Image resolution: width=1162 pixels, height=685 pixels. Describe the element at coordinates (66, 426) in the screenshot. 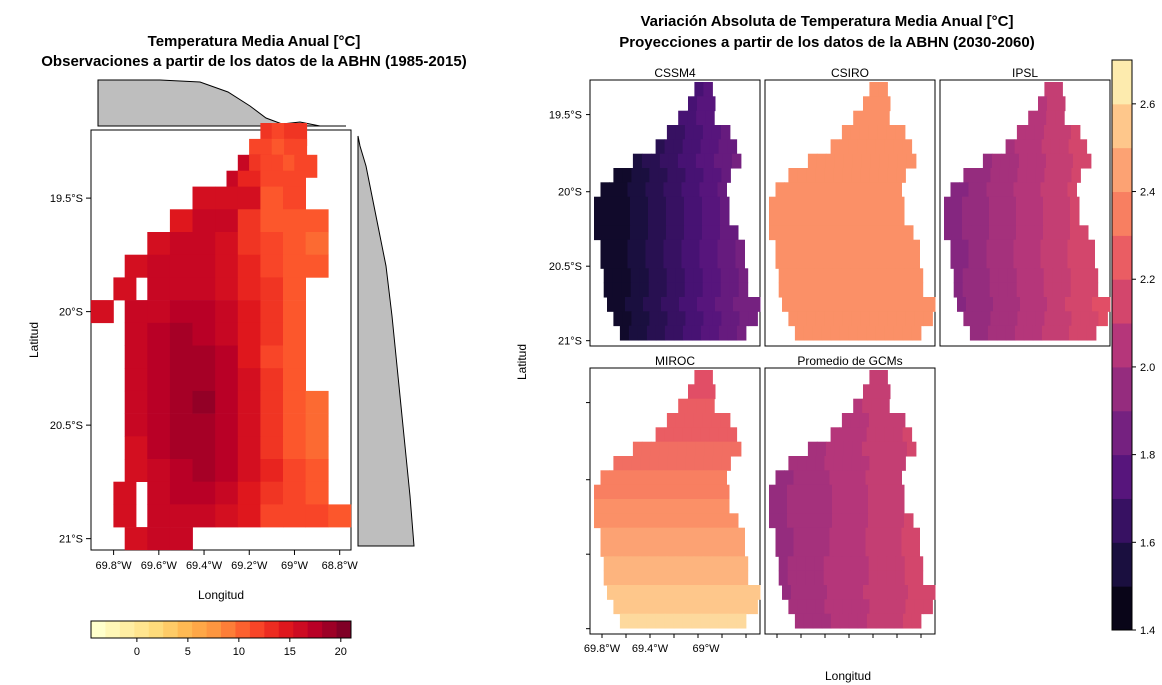

I see `y-tick-label: 20.5°S` at that location.